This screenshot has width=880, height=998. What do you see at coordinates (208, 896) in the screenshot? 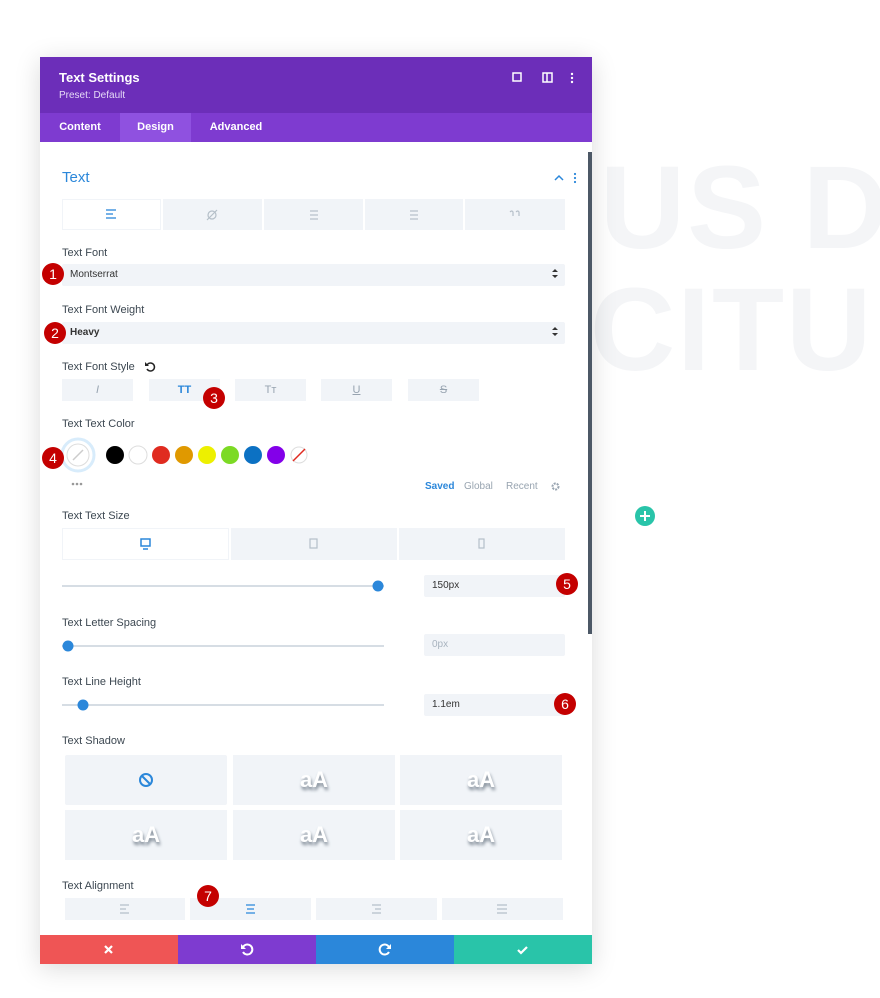
I see `annotation-badge: 7` at bounding box center [208, 896].